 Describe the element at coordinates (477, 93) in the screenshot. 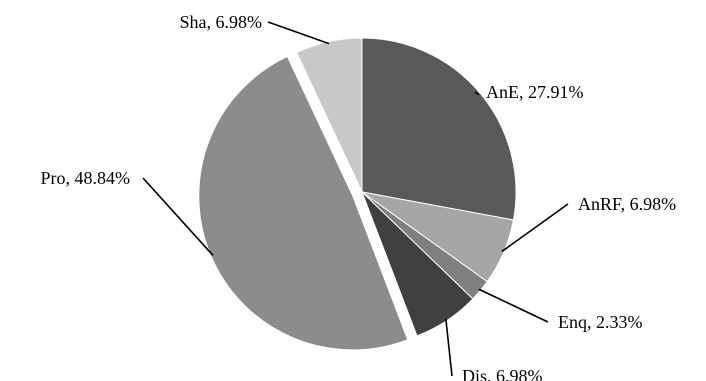

I see `leader-line-ane` at that location.